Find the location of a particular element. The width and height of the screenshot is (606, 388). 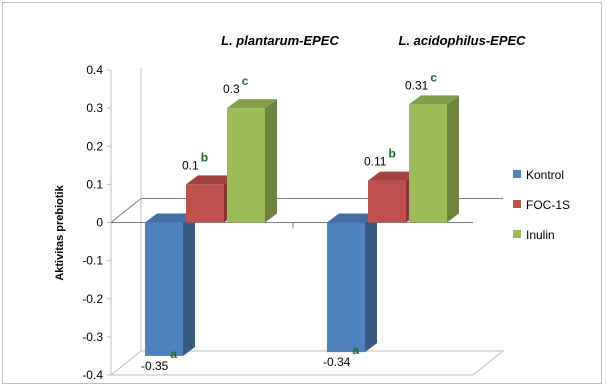

data-label: -0.35 is located at coordinates (155, 366).